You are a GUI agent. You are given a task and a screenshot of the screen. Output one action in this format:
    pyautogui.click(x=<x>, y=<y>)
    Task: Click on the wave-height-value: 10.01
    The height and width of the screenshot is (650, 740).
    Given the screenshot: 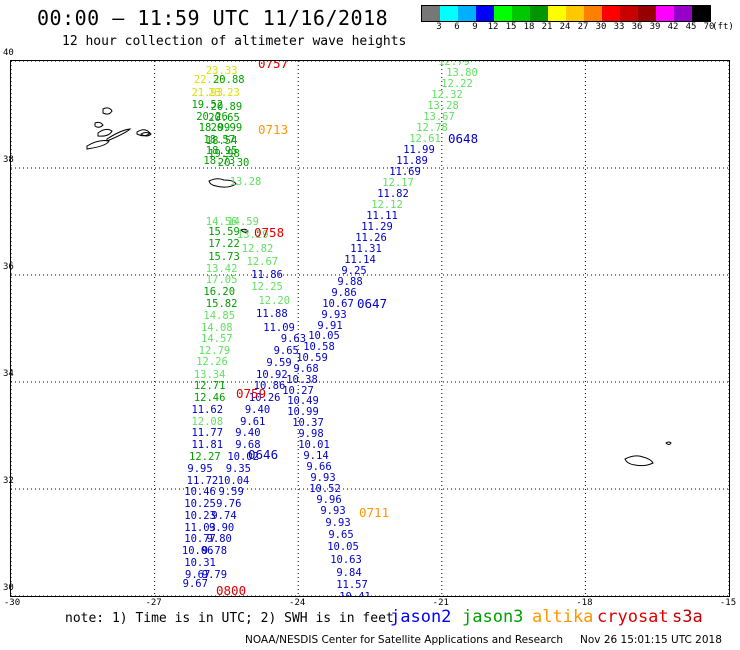 What is the action you would take?
    pyautogui.click(x=314, y=445)
    